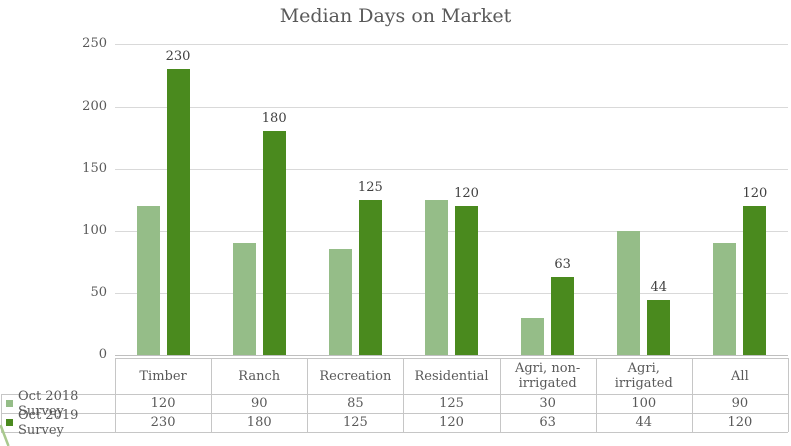 The height and width of the screenshot is (446, 791). I want to click on table-cell-oct-2018-survey-recreation: 85, so click(355, 403).